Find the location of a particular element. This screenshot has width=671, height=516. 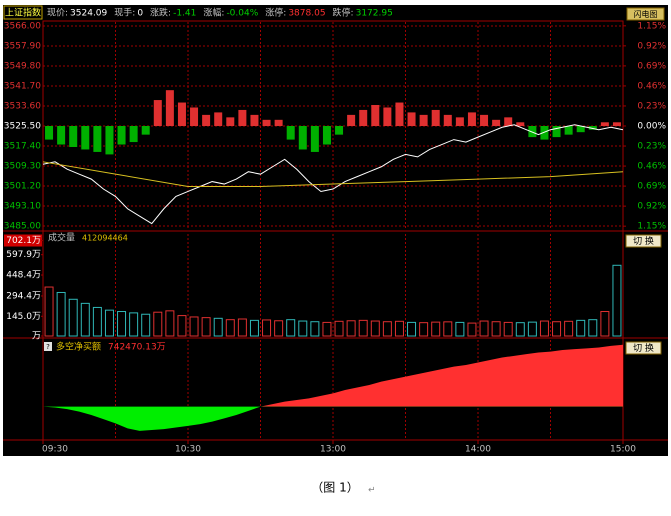

y-tick-label: 3485.00 is located at coordinates (22, 227).